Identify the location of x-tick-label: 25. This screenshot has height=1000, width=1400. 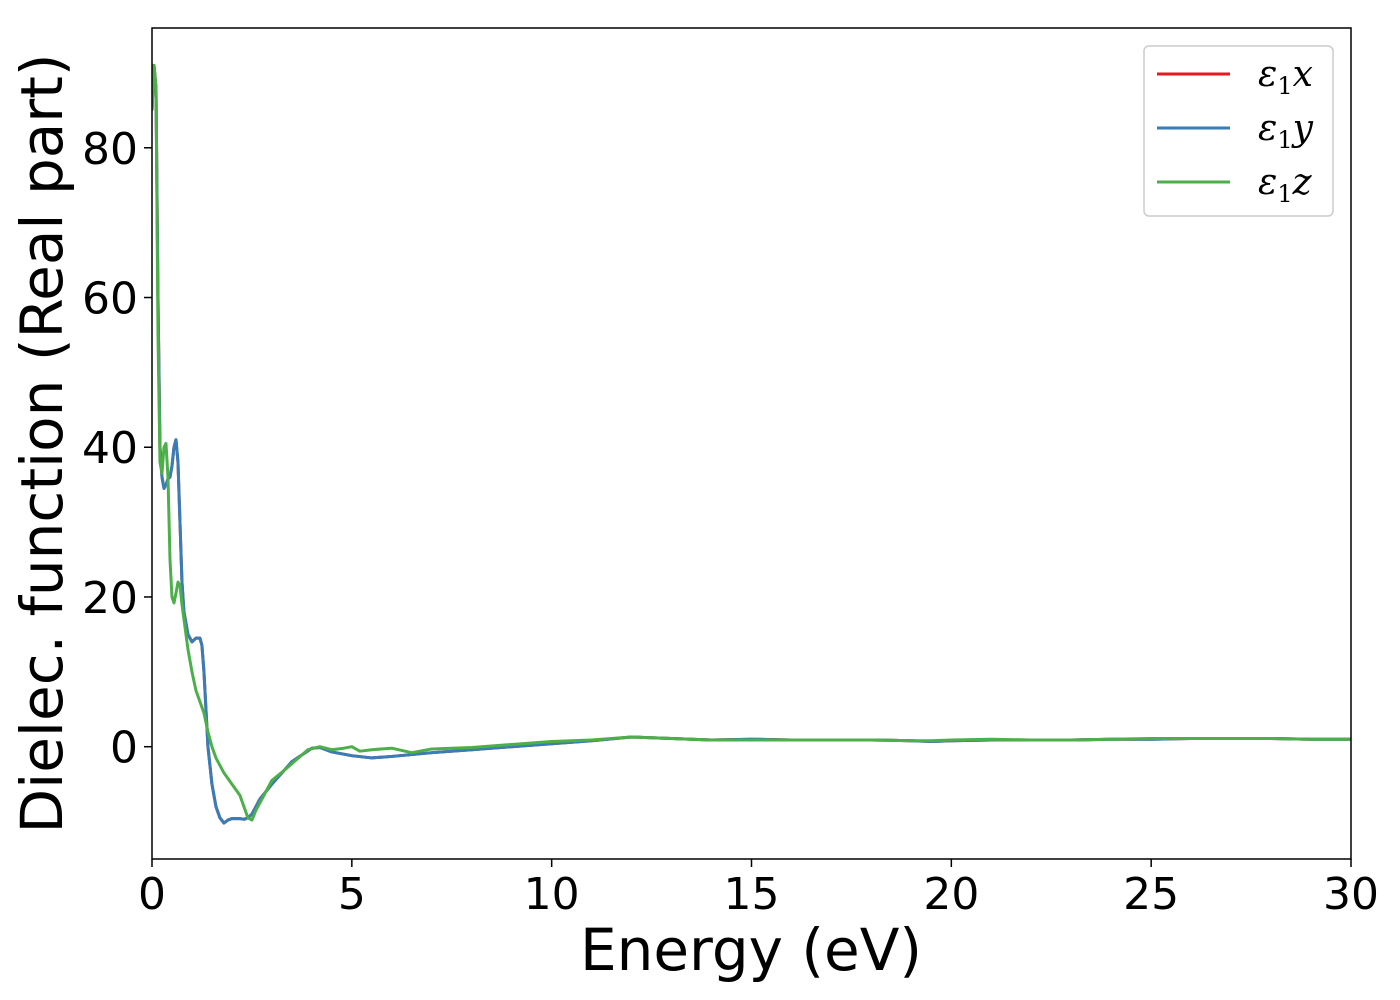
(1151, 894).